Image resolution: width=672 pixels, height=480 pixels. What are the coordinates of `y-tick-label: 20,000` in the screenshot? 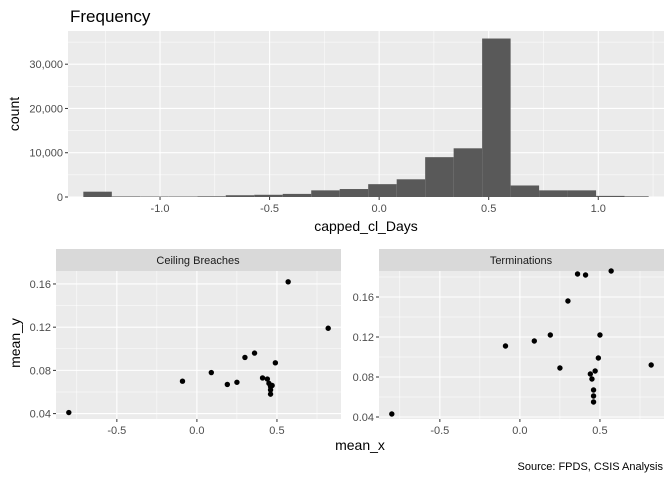 It's located at (46, 109).